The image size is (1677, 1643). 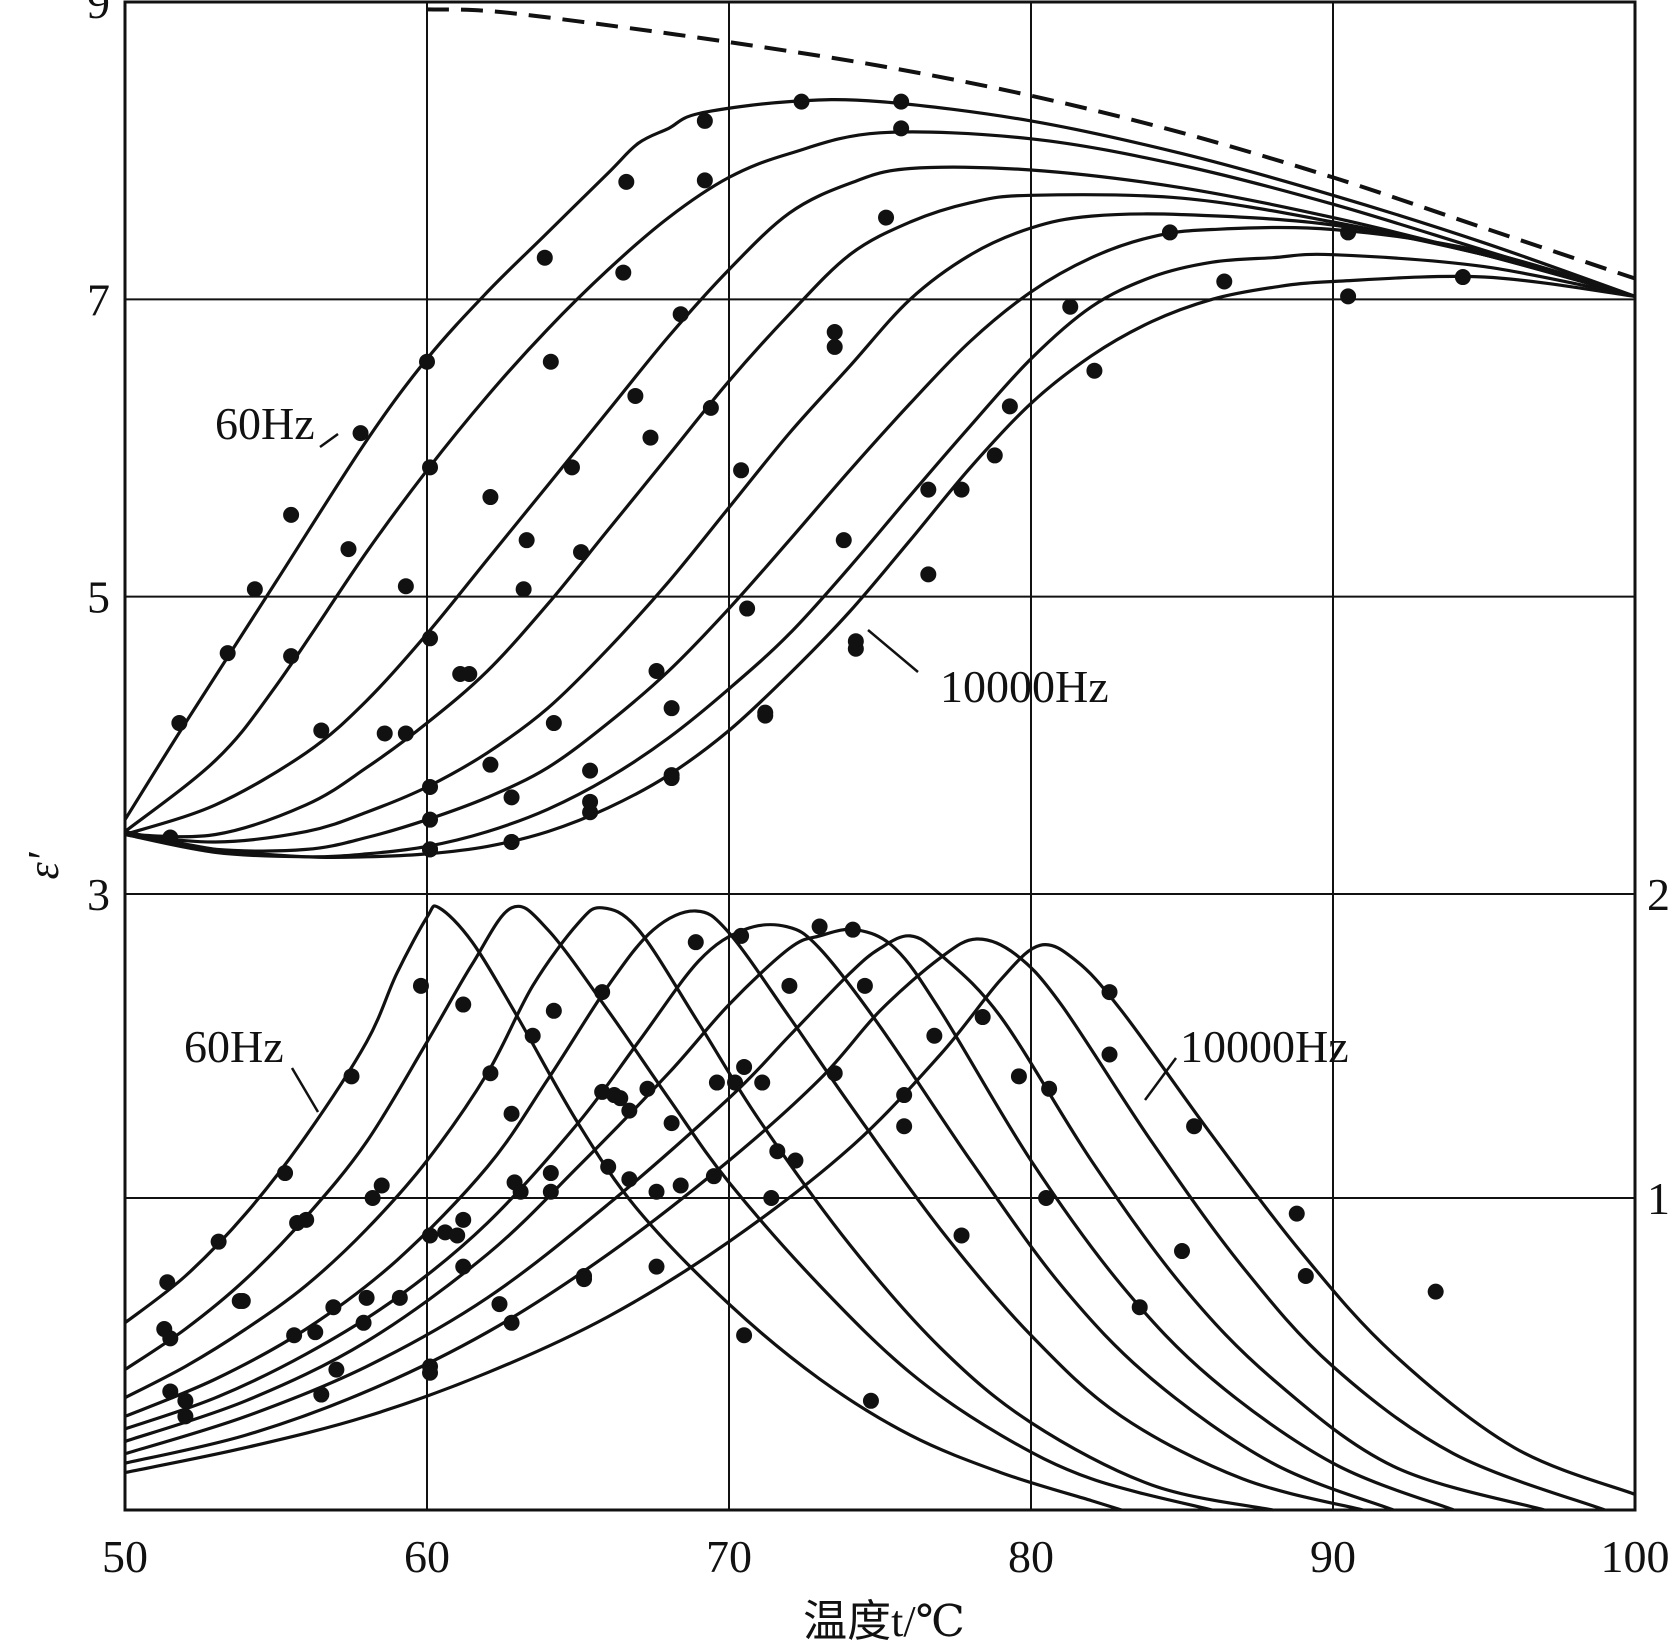 I want to click on upper-label-60hz-leader, so click(x=329, y=440).